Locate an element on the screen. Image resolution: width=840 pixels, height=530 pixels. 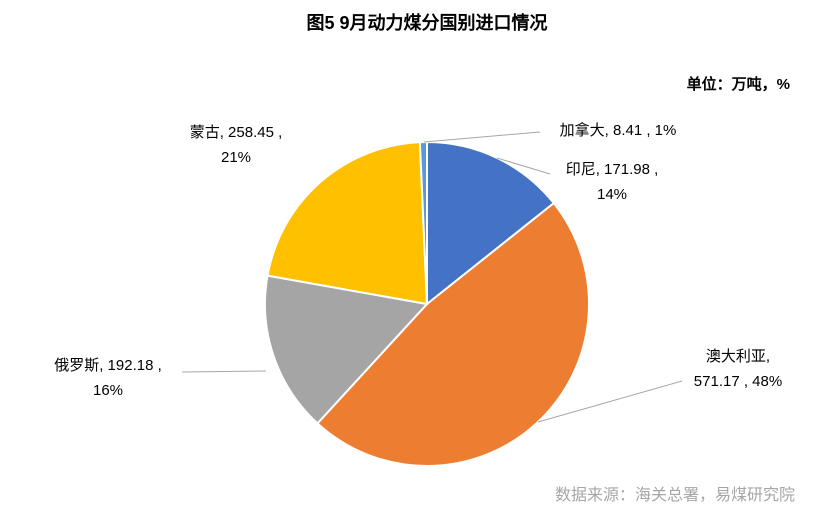
data-label: 蒙古, 258.45 , is located at coordinates (236, 132).